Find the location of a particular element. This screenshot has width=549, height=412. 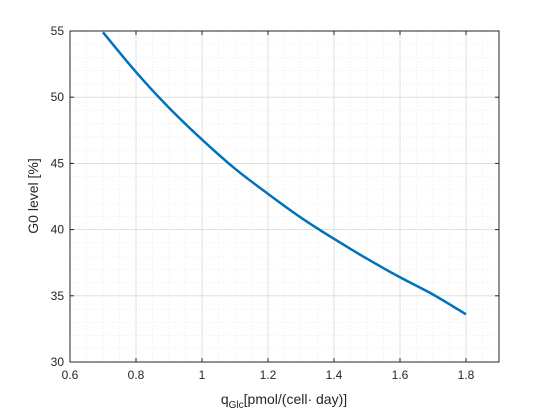

x-tick-label: 1.4 is located at coordinates (334, 375).